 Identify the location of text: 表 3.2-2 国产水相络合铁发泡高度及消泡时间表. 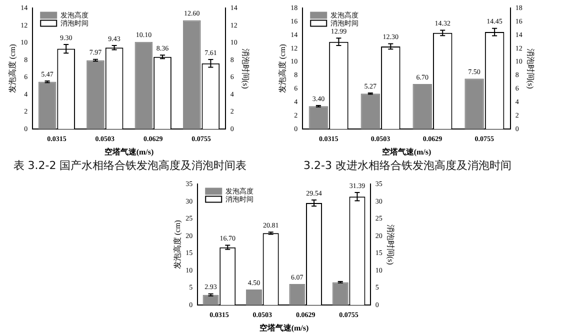
(130, 165).